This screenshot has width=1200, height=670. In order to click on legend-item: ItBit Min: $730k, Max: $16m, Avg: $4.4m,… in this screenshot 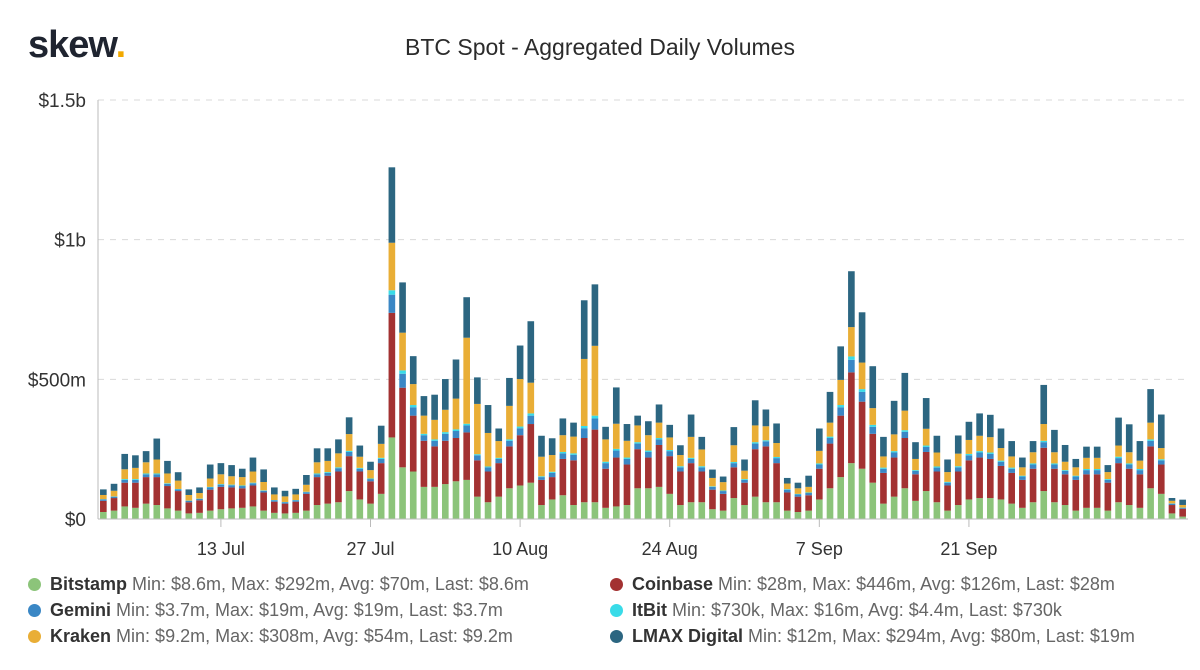, I will do `click(836, 610)`.